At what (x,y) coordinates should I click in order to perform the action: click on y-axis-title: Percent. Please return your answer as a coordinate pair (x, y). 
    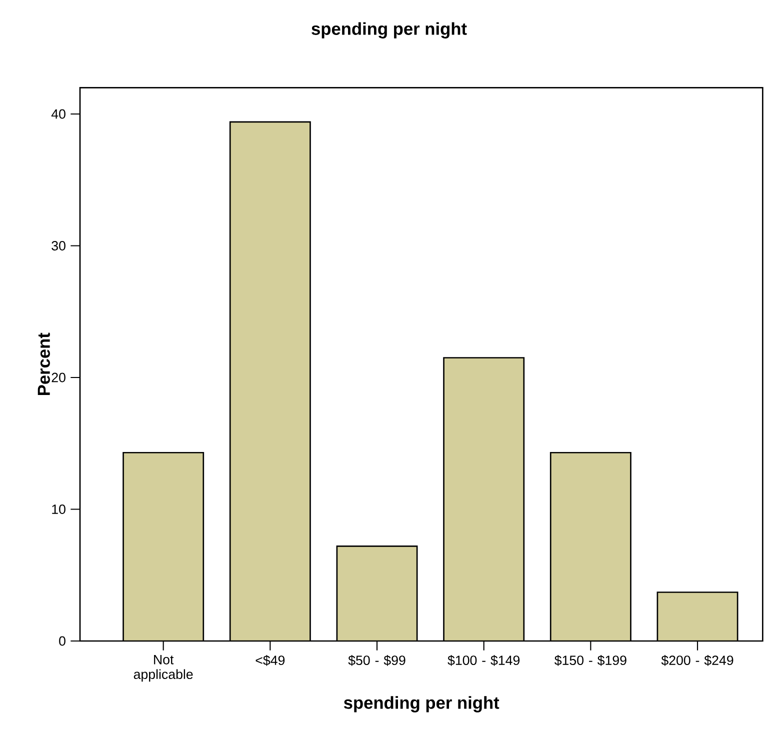
    Looking at the image, I should click on (44, 363).